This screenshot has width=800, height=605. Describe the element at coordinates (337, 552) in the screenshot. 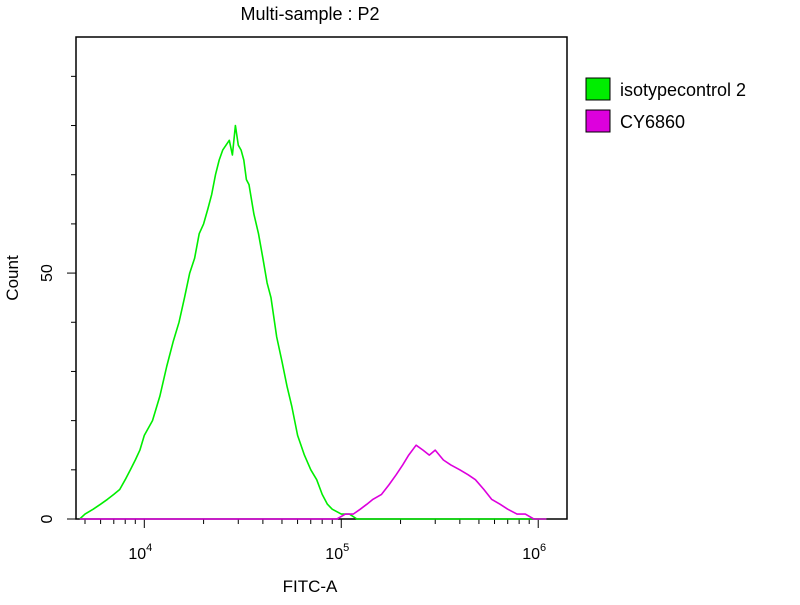

I see `x-tick-label: 10⁵` at that location.